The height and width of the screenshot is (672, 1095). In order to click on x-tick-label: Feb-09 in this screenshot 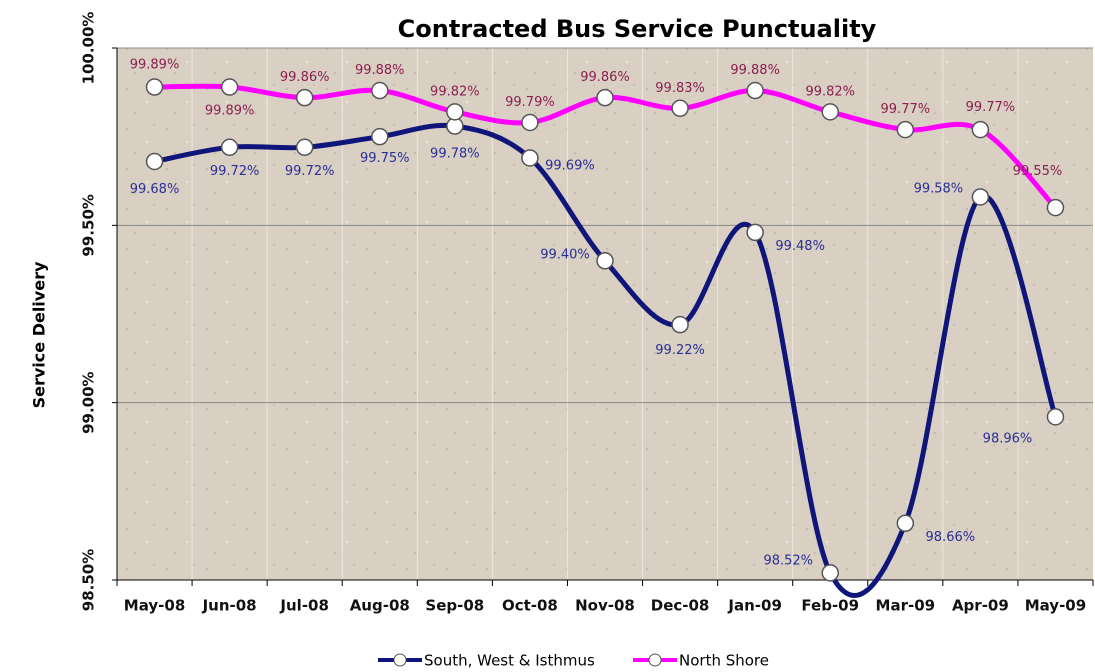, I will do `click(830, 606)`.